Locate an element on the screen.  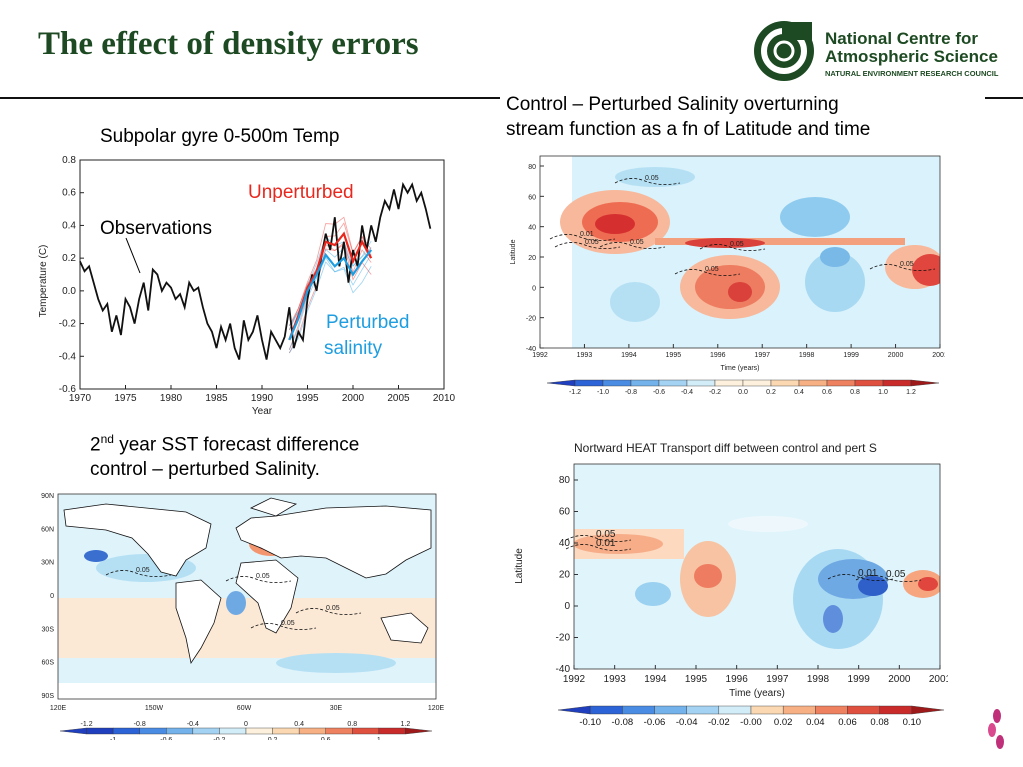
x-tick-label: 1996 is located at coordinates (718, 355).